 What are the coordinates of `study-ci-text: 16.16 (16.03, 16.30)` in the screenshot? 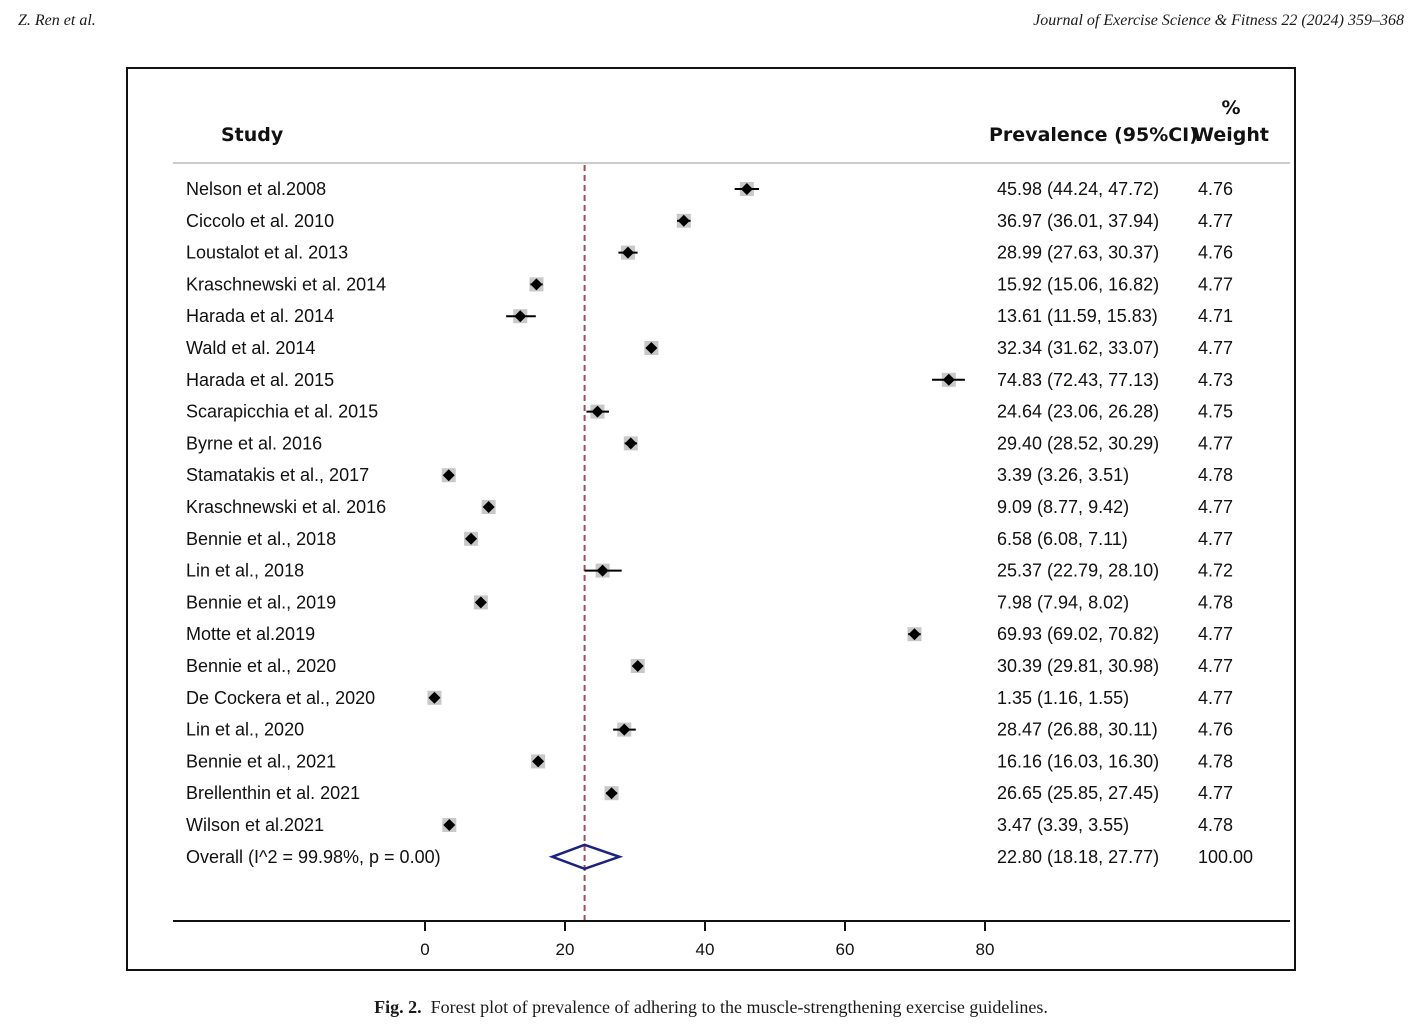 It's located at (1078, 761).